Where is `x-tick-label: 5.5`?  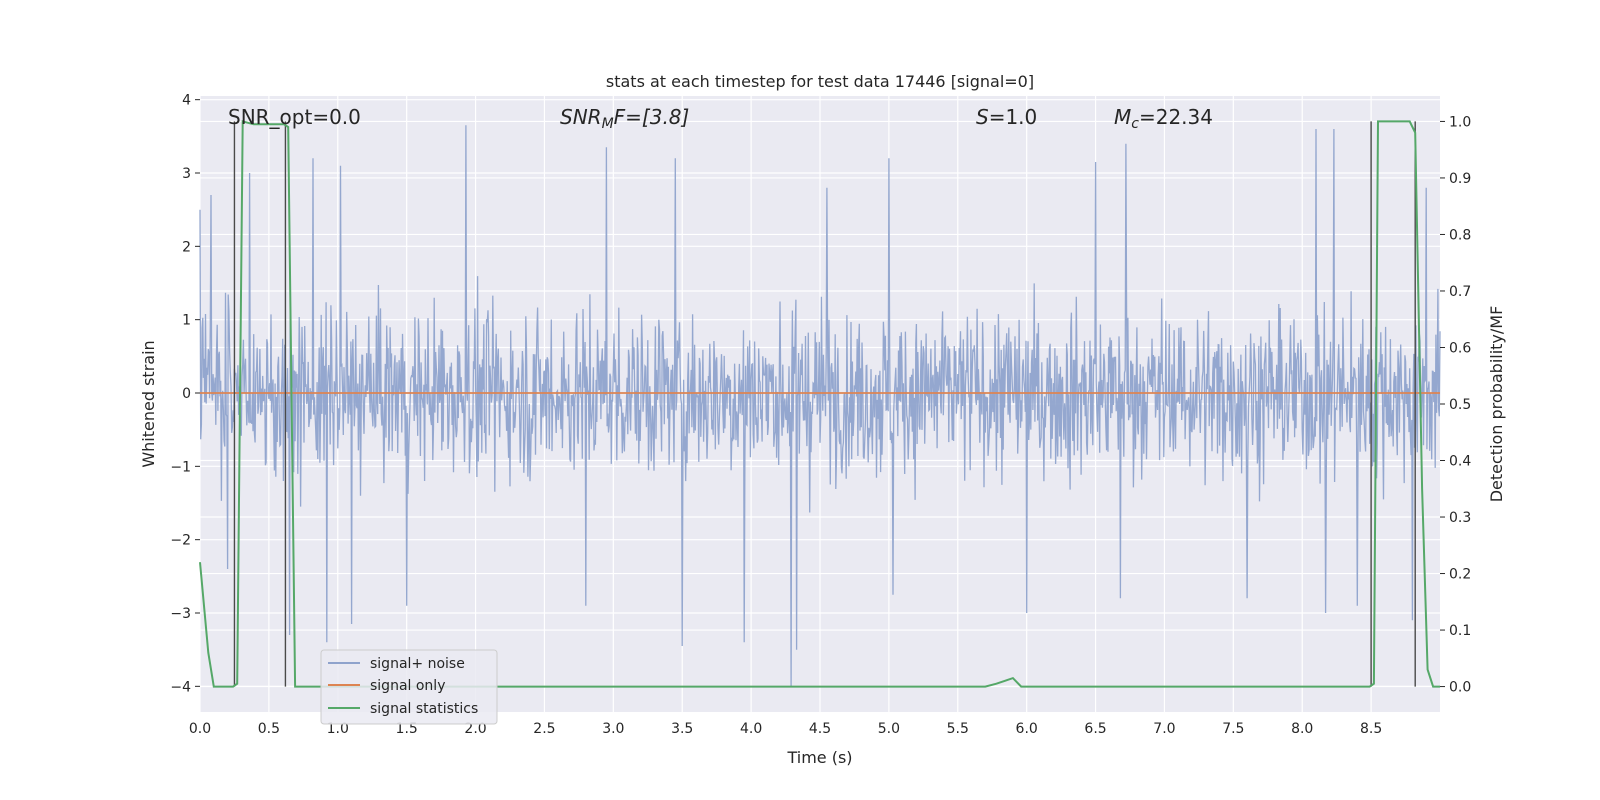 x-tick-label: 5.5 is located at coordinates (958, 729).